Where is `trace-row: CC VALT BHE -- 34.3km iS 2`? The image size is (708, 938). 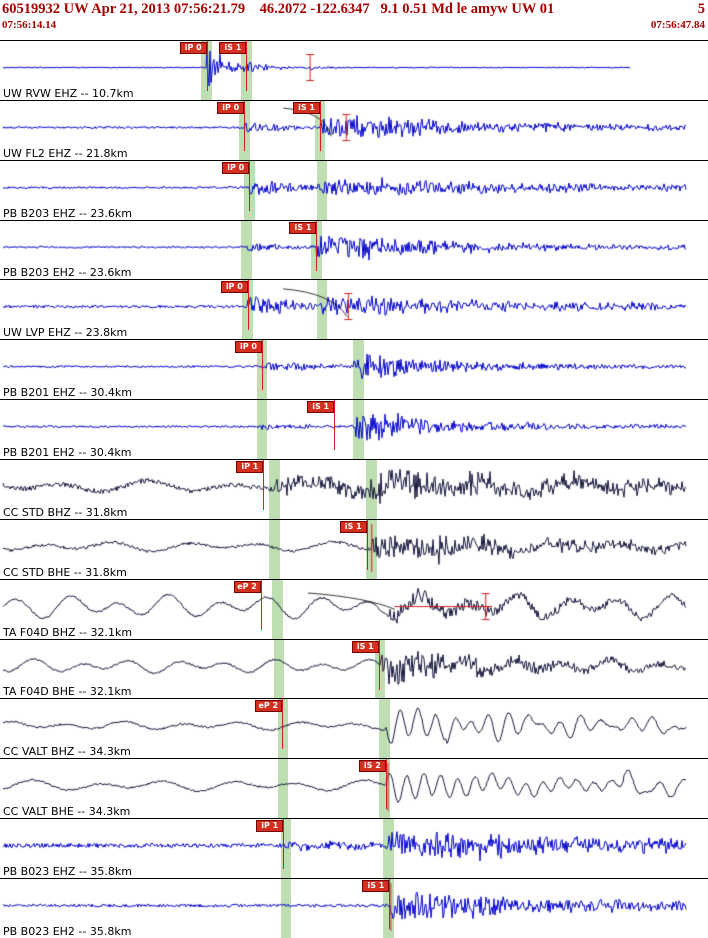
trace-row: CC VALT BHE -- 34.3km iS 2 is located at coordinates (354, 789).